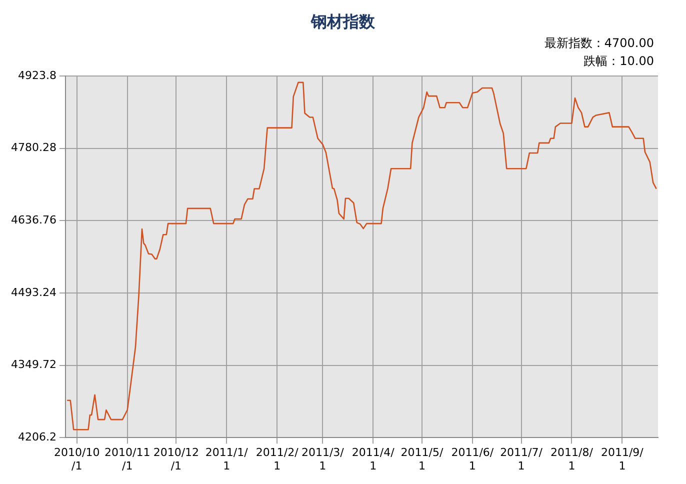 The height and width of the screenshot is (484, 686). I want to click on x-tick-label: 2011/3/1, so click(322, 459).